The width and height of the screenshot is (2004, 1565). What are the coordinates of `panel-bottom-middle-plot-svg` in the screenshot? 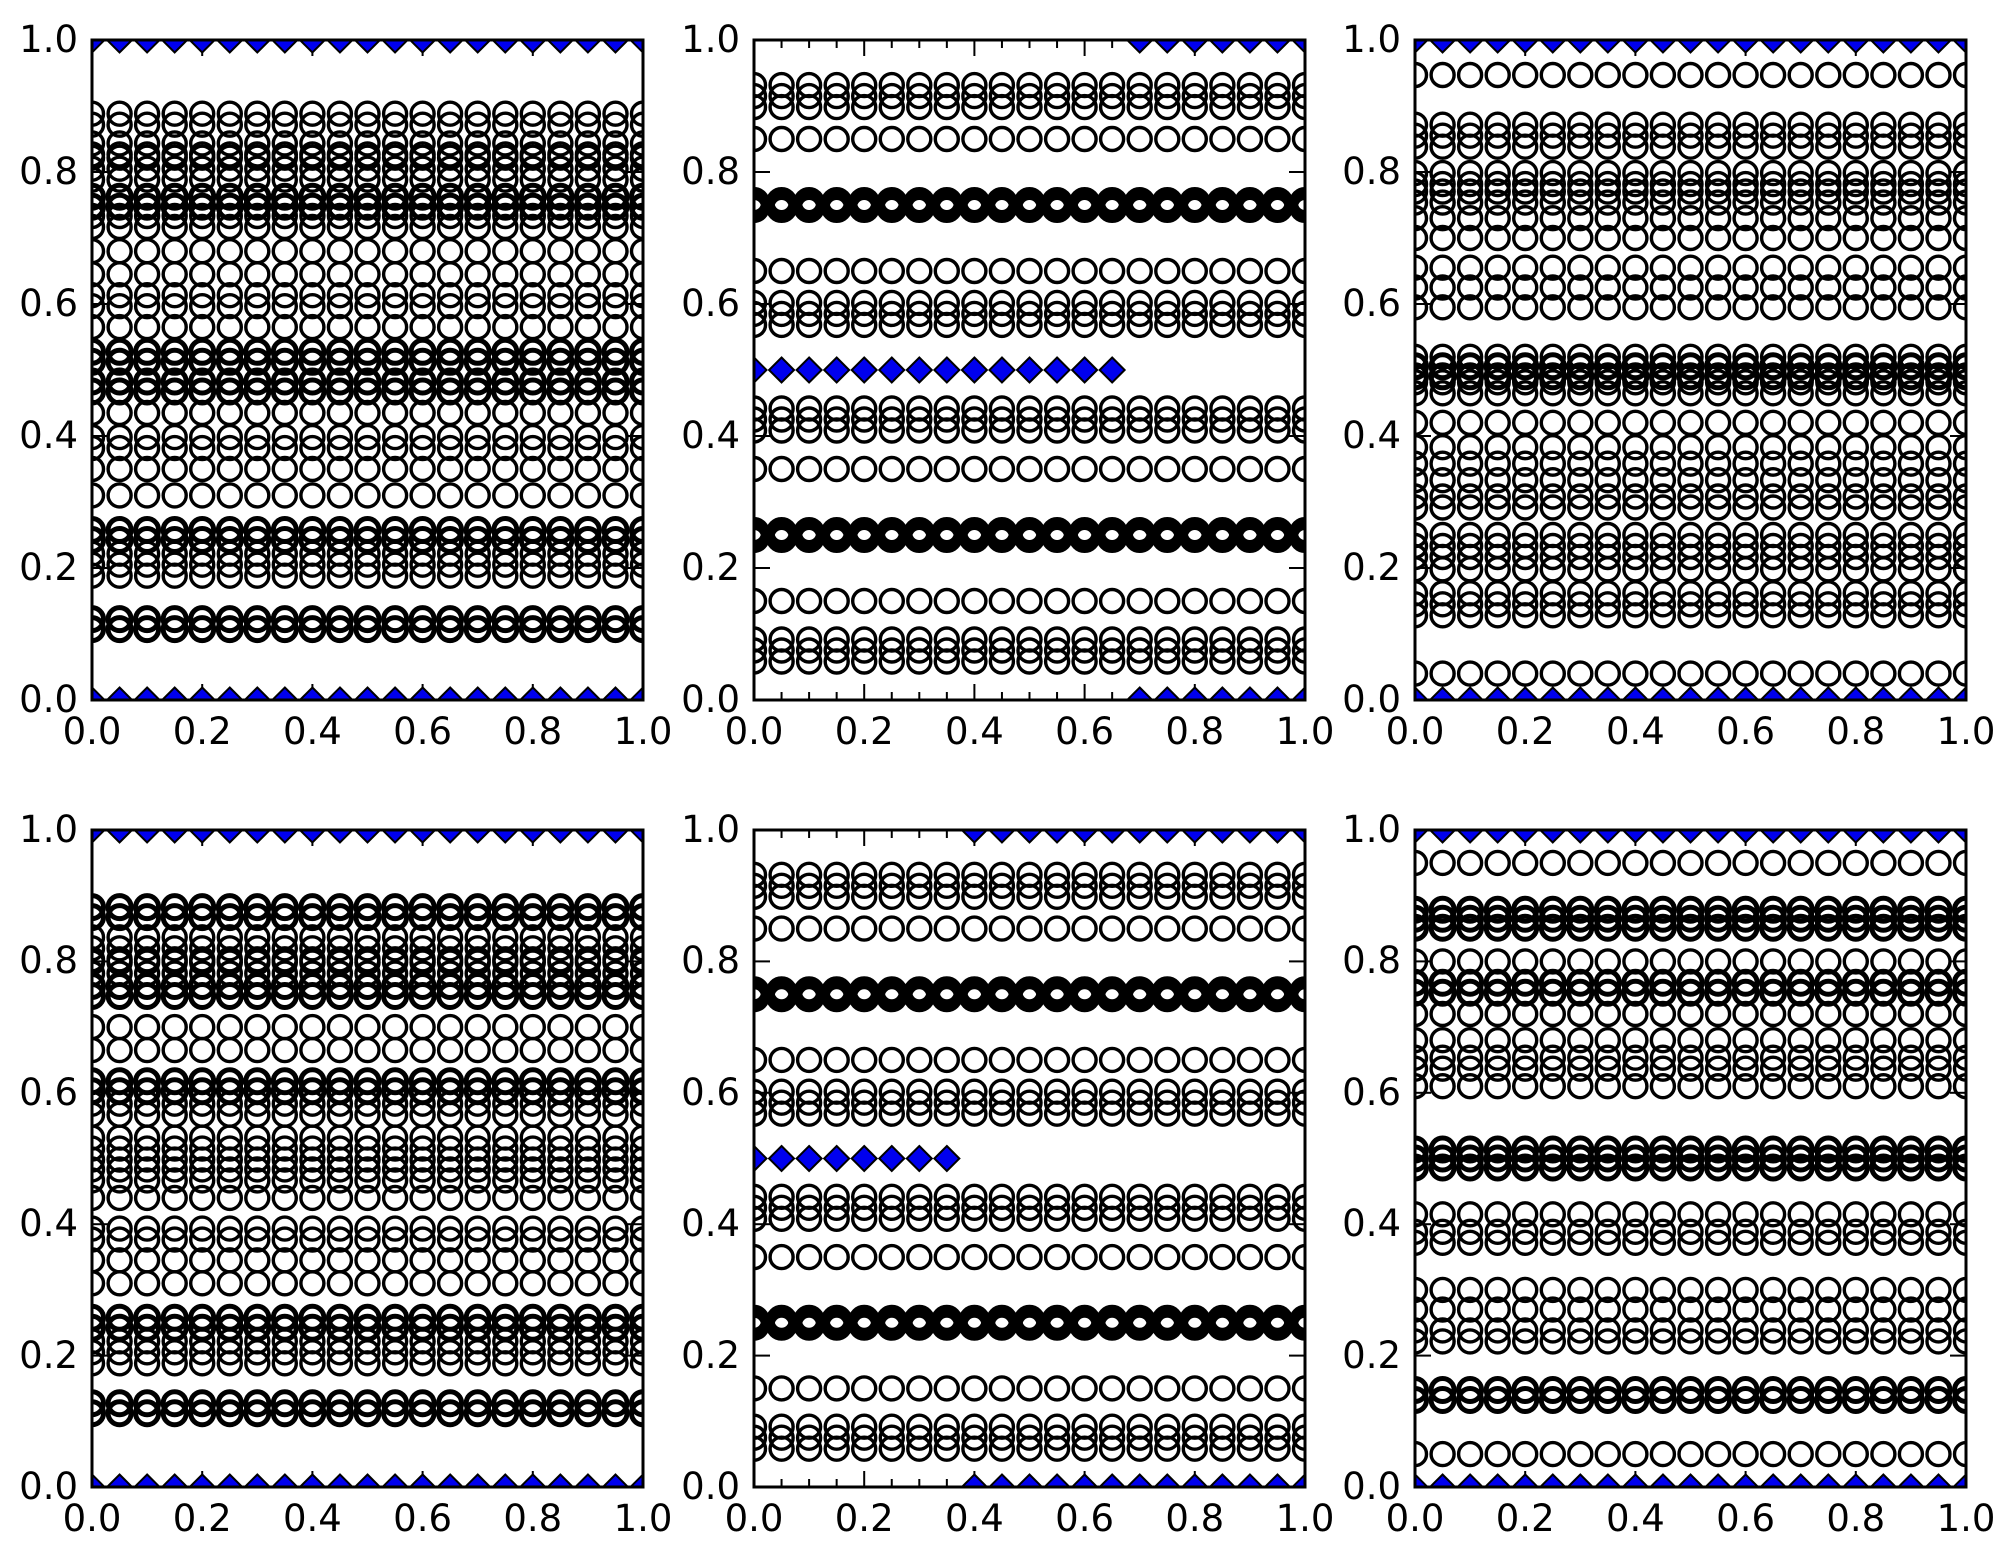 It's located at (1029, 1158).